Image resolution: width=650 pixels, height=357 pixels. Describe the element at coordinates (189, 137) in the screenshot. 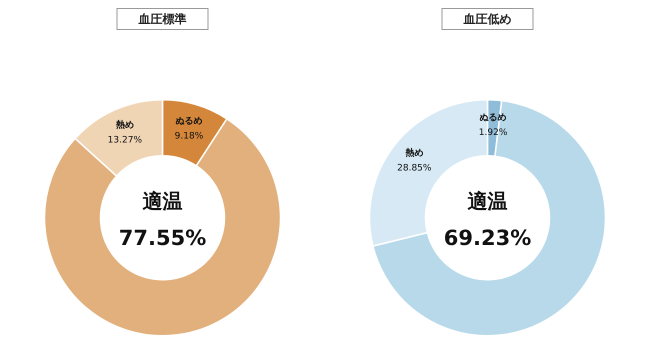

I see `data-label: 9.18%` at that location.